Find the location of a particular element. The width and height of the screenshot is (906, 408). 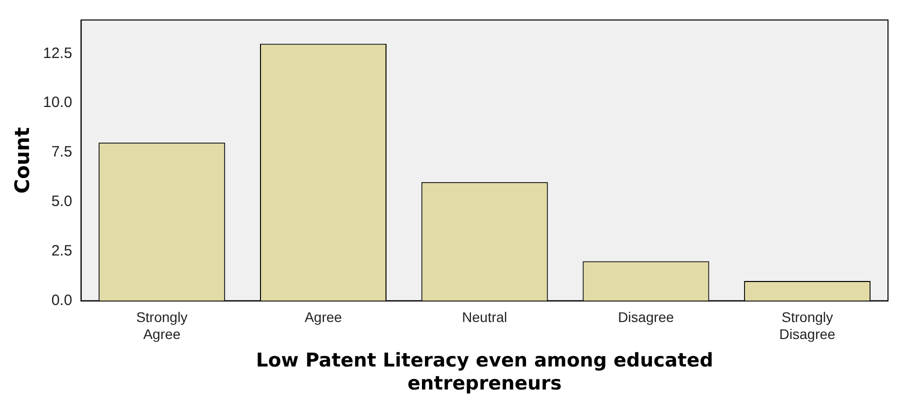

y-tick-label: 10.0 is located at coordinates (57, 103).